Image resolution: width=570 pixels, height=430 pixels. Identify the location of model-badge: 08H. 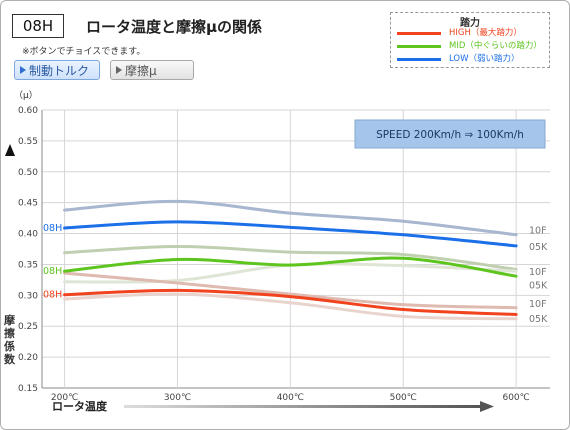
(38, 26).